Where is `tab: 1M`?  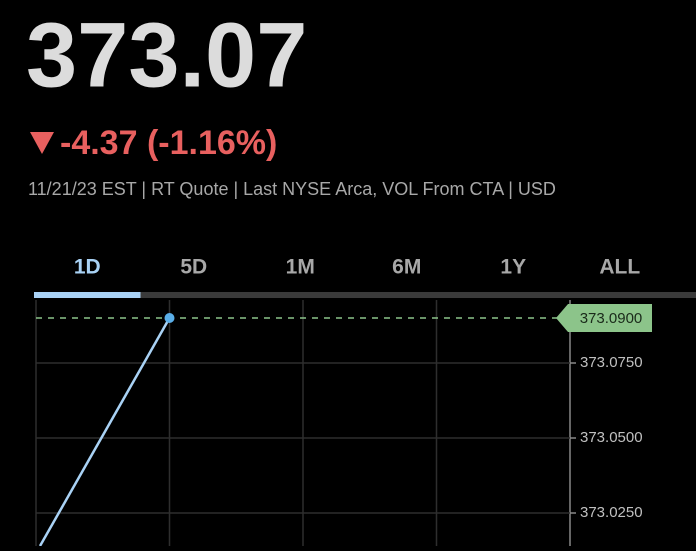 tab: 1M is located at coordinates (300, 267).